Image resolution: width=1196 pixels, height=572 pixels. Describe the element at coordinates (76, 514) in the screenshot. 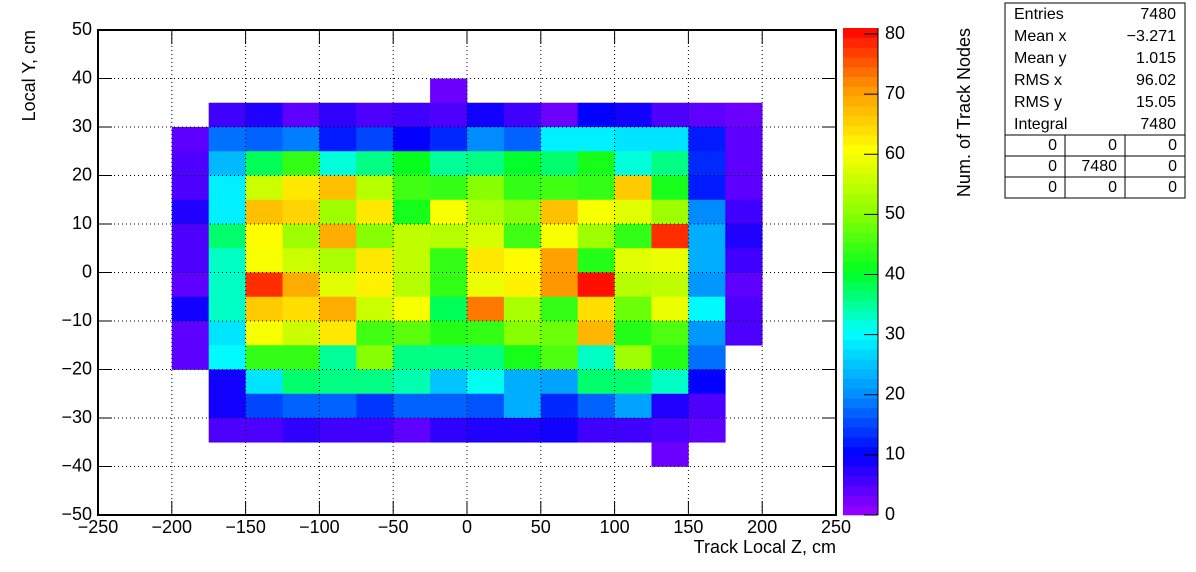

I see `y-tick-label: −50` at that location.